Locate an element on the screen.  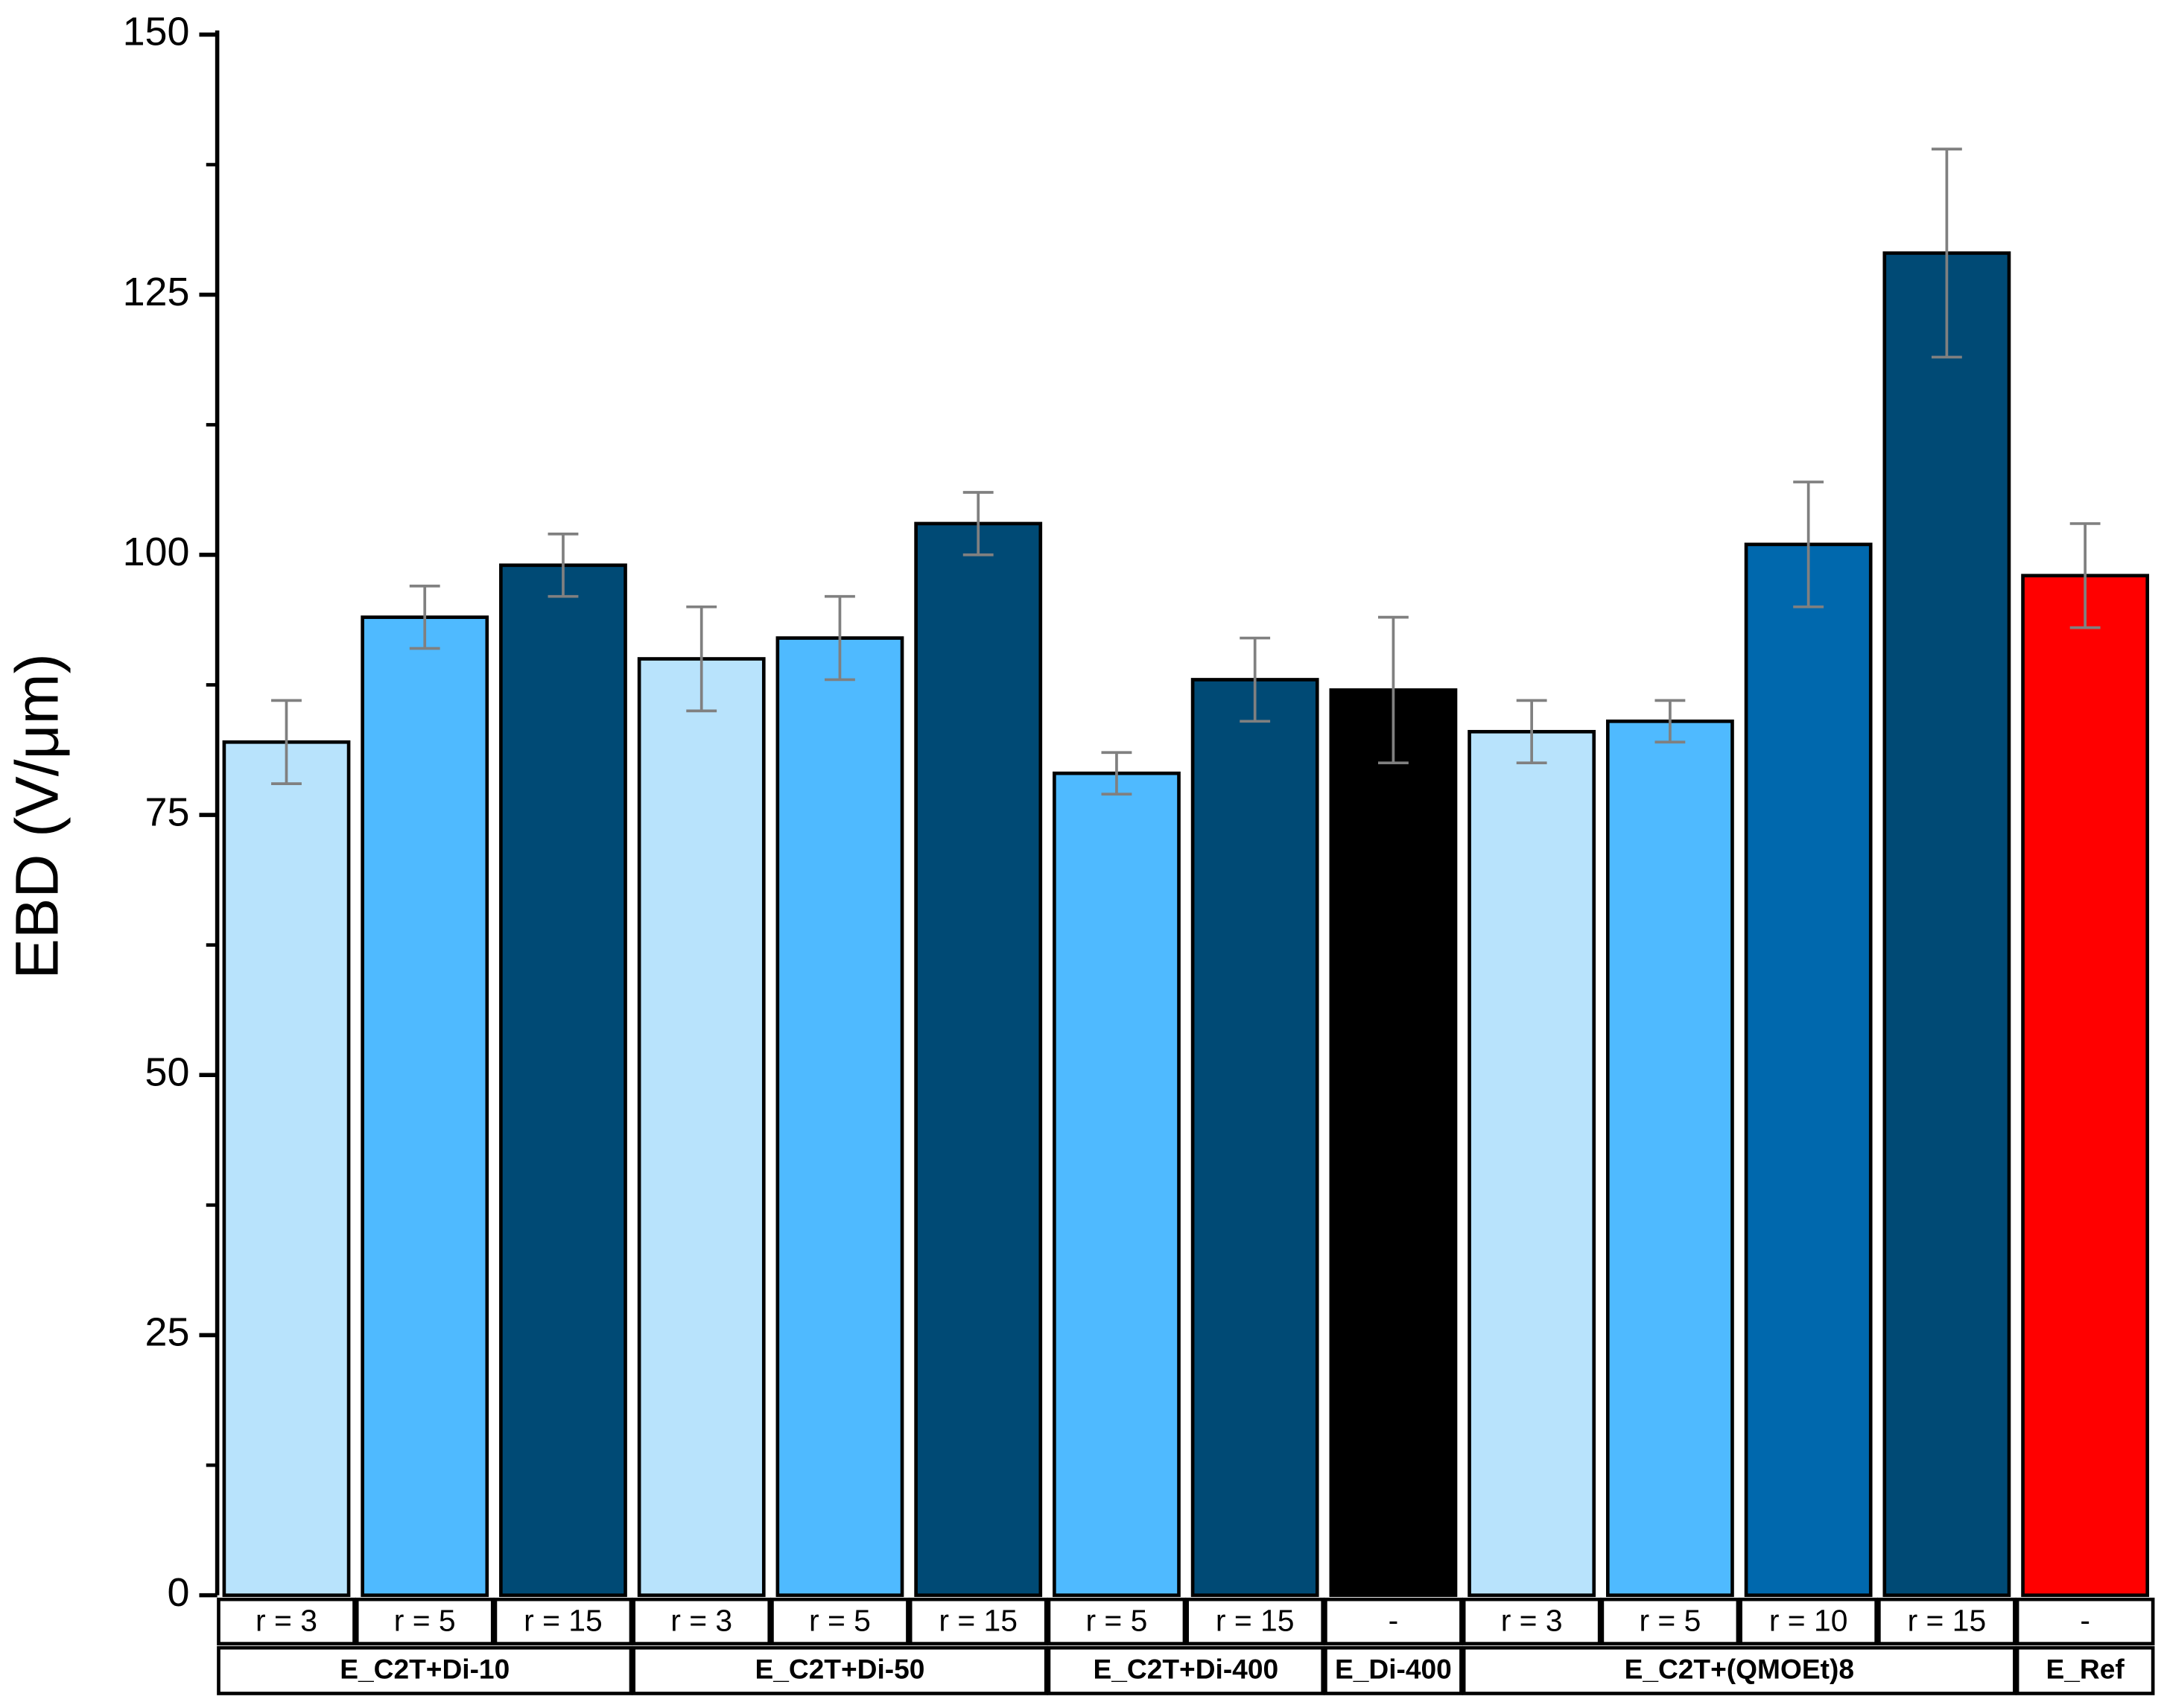
y-tick-label: 0 is located at coordinates (178, 1592).